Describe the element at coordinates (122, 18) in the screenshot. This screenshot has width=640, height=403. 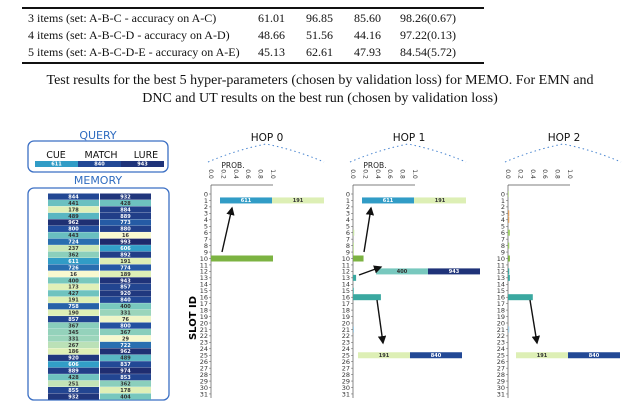
I see `table-row-label: 3 items (set: A-B-C - accuracy on A-C)` at that location.